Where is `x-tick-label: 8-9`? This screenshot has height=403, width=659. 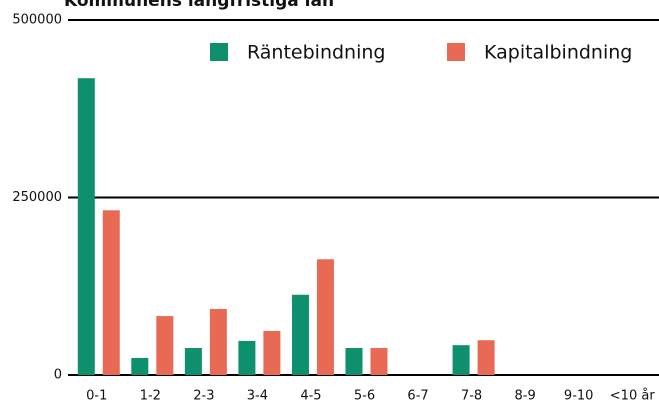 x-tick-label: 8-9 is located at coordinates (525, 396).